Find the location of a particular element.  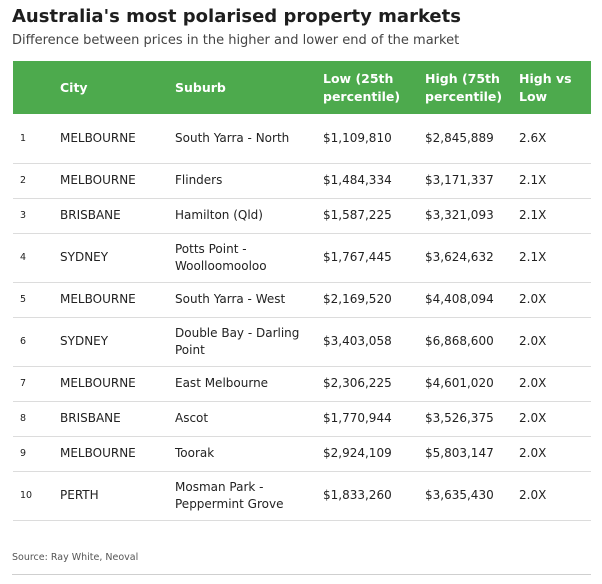

cell-high-price: $3,321,093 is located at coordinates (472, 216).